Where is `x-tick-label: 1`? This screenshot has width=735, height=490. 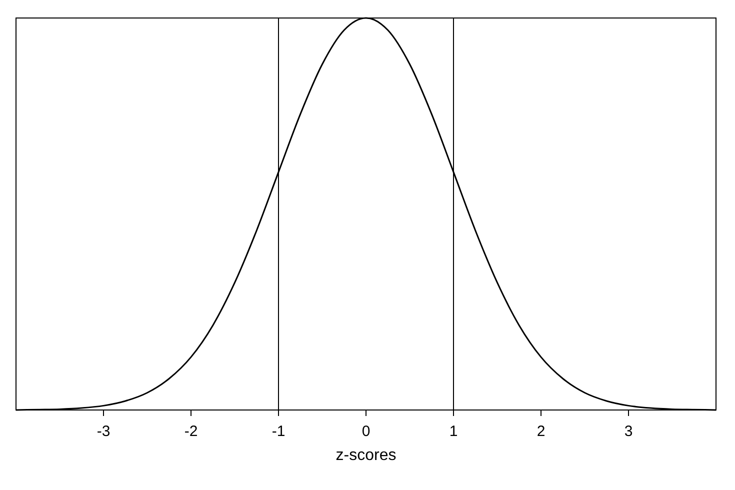
x-tick-label: 1 is located at coordinates (453, 431).